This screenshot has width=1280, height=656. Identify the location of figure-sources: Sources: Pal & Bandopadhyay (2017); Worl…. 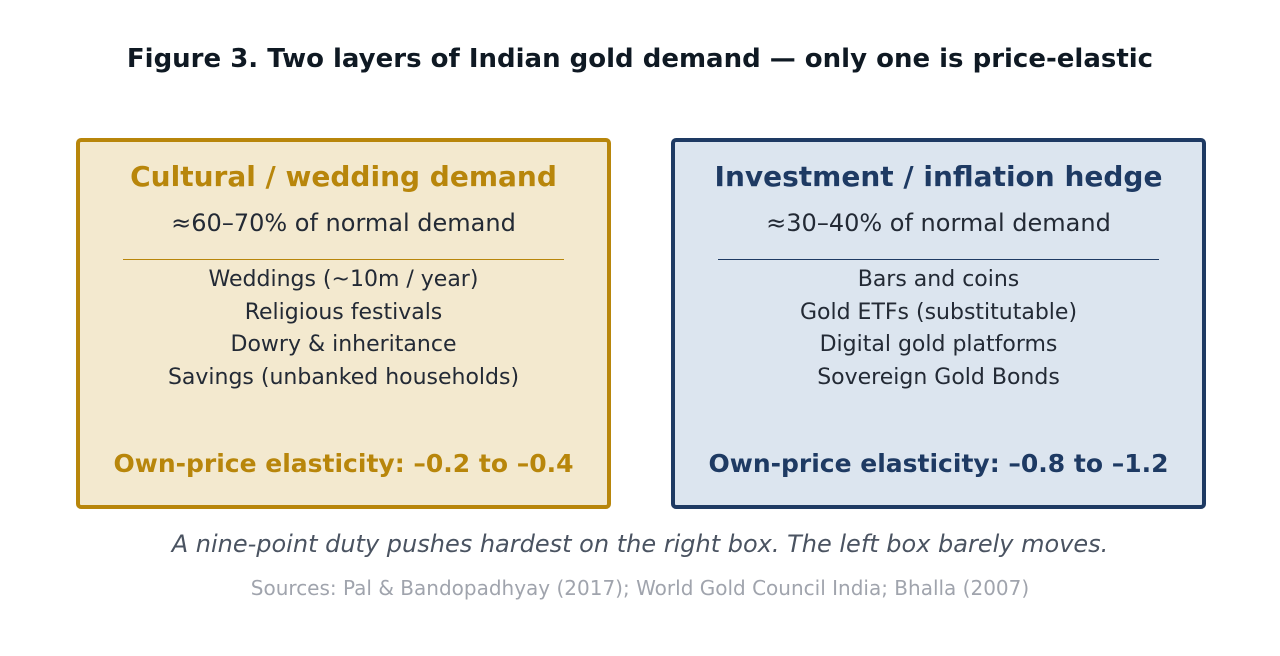
(640, 588).